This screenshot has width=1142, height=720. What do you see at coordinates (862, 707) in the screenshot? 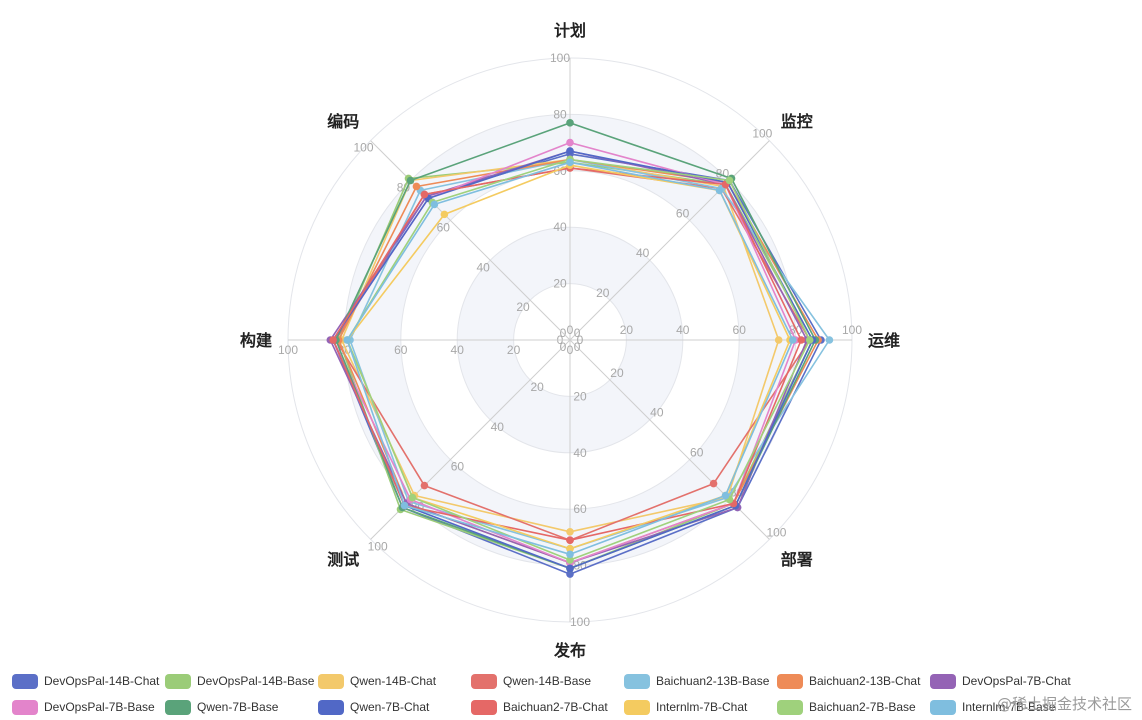
I see `legend-label: Baichuan2-7B-Base` at bounding box center [862, 707].